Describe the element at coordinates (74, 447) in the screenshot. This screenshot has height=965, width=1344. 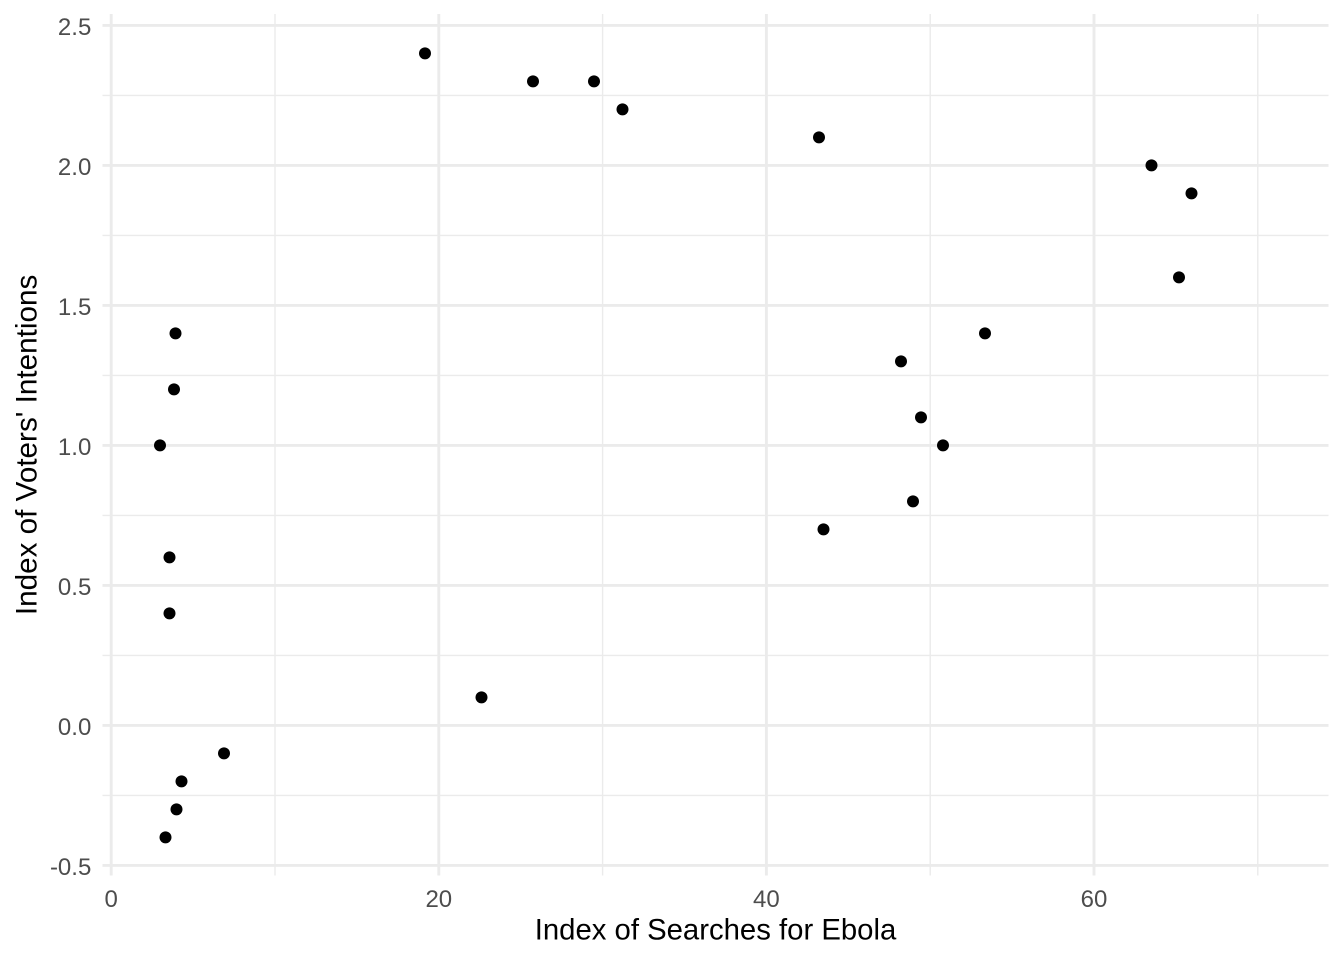
I see `svg-text: 1.0` at that location.